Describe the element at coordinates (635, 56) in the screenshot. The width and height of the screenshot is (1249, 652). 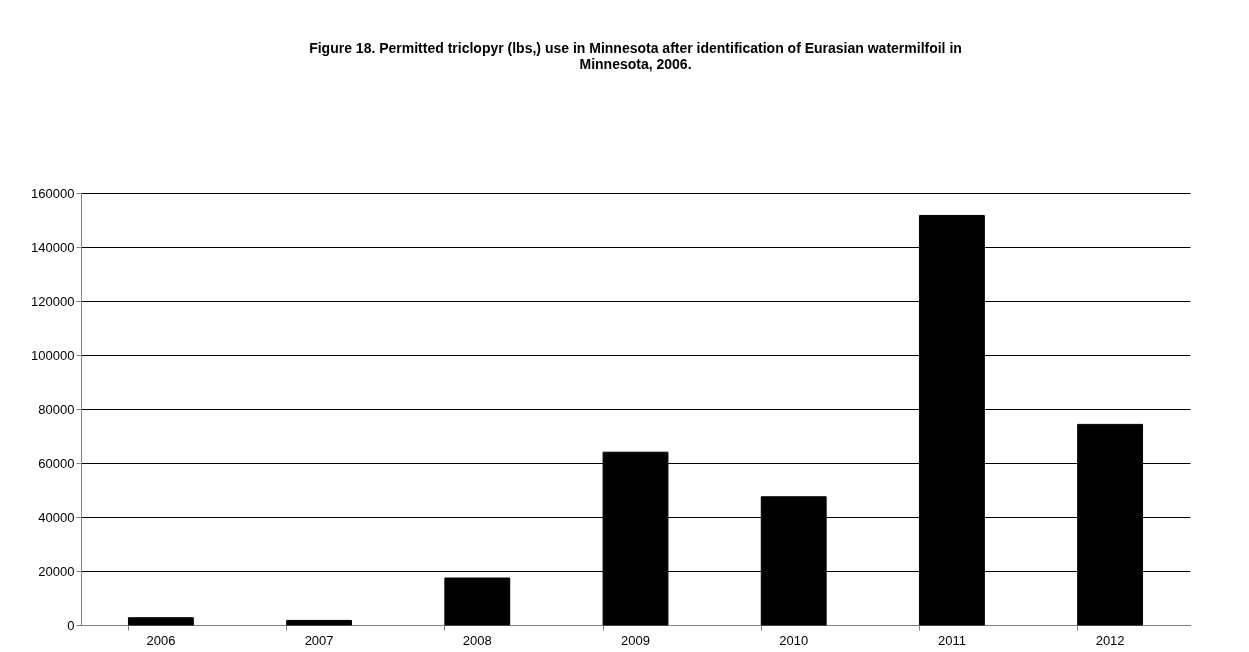
I see `chart-title: Figure 18. Permitted triclopyr (lbs,) use in Minnesota after identification of Eurasian watermilfoil in Minnesota, 2006.` at that location.